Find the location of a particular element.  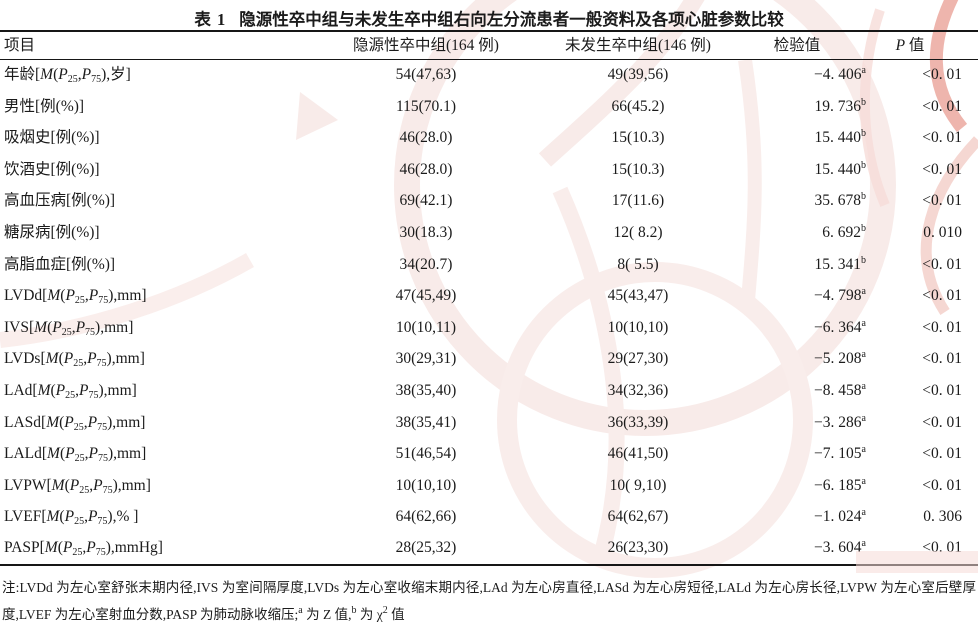

cell-nonstroke-group: 26(23,30) is located at coordinates (638, 548).